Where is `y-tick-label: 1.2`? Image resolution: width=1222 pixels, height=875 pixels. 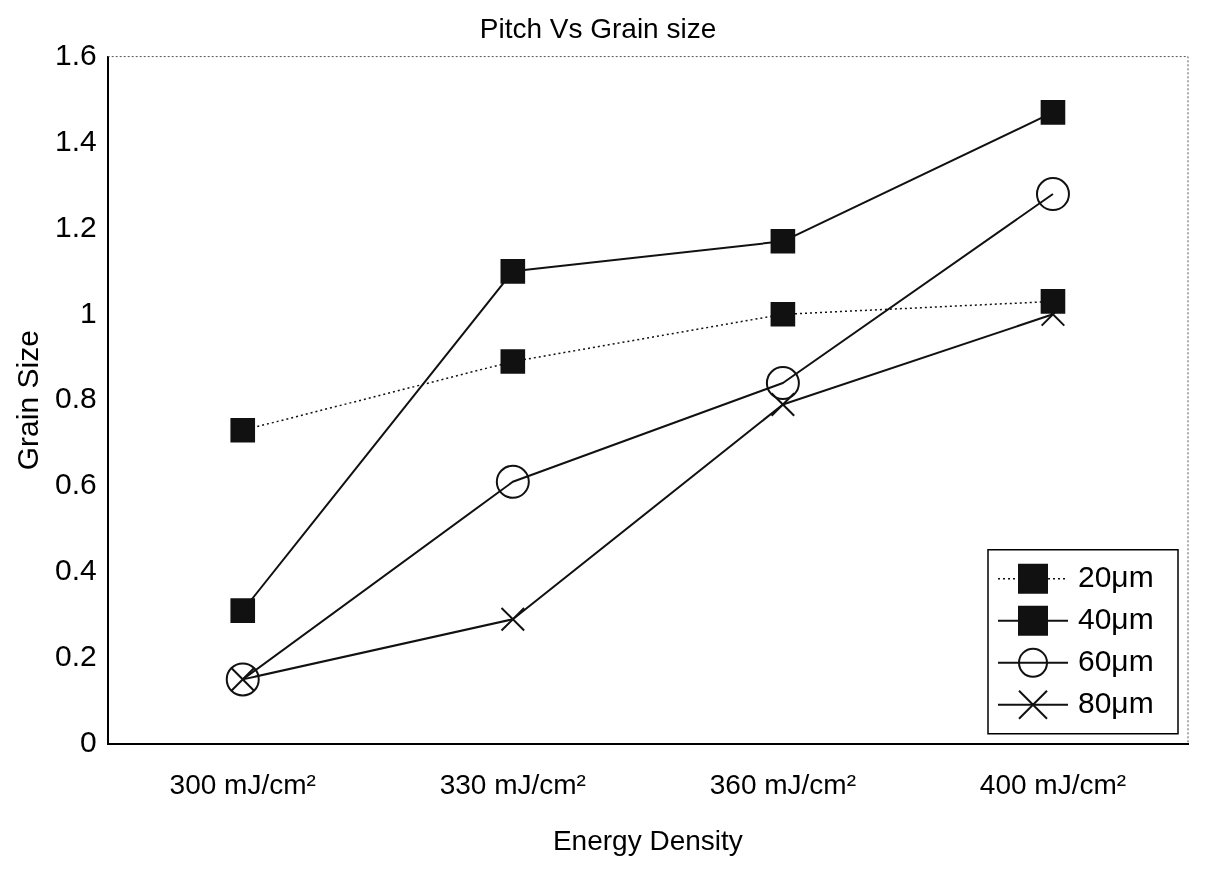 y-tick-label: 1.2 is located at coordinates (75, 226).